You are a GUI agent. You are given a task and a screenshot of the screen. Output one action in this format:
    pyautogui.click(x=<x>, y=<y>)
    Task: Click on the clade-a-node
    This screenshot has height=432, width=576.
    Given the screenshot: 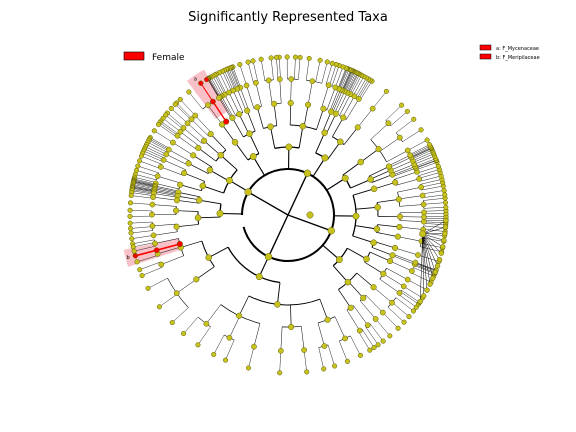 What is the action you would take?
    pyautogui.click(x=226, y=121)
    